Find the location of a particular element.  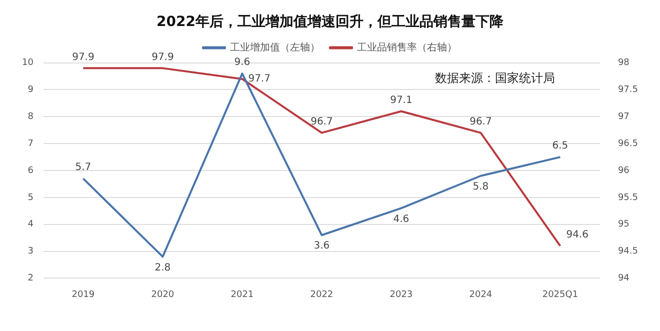

data-label: 97.7 is located at coordinates (259, 79).